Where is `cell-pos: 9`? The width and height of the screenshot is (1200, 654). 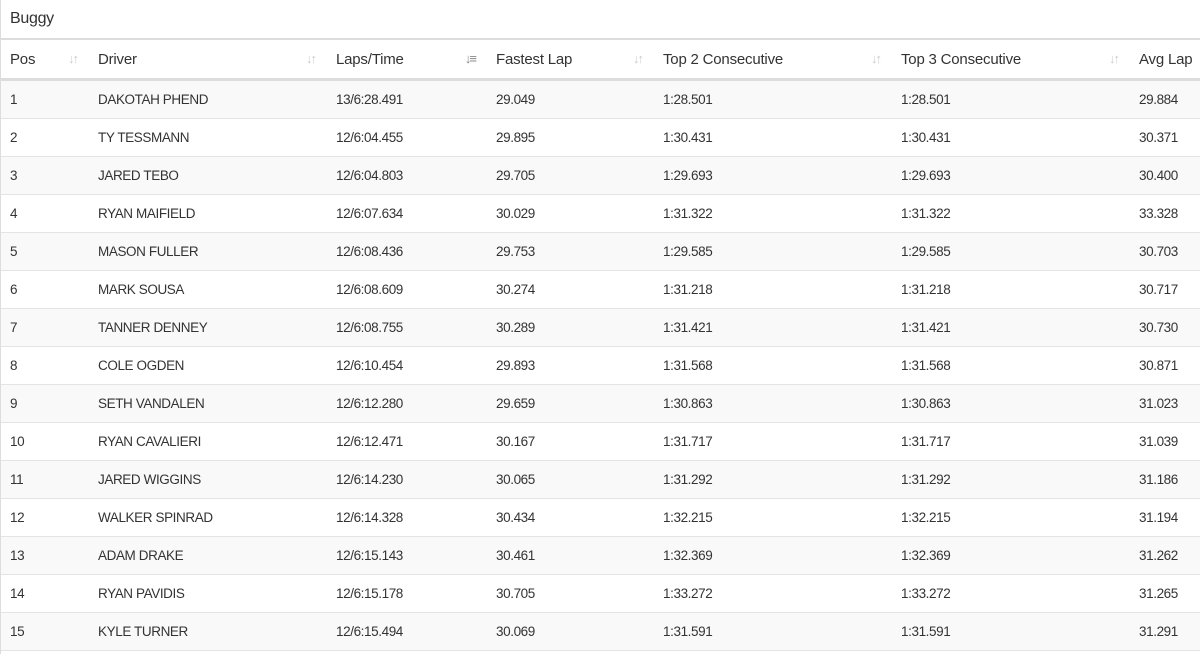 cell-pos: 9 is located at coordinates (45, 403).